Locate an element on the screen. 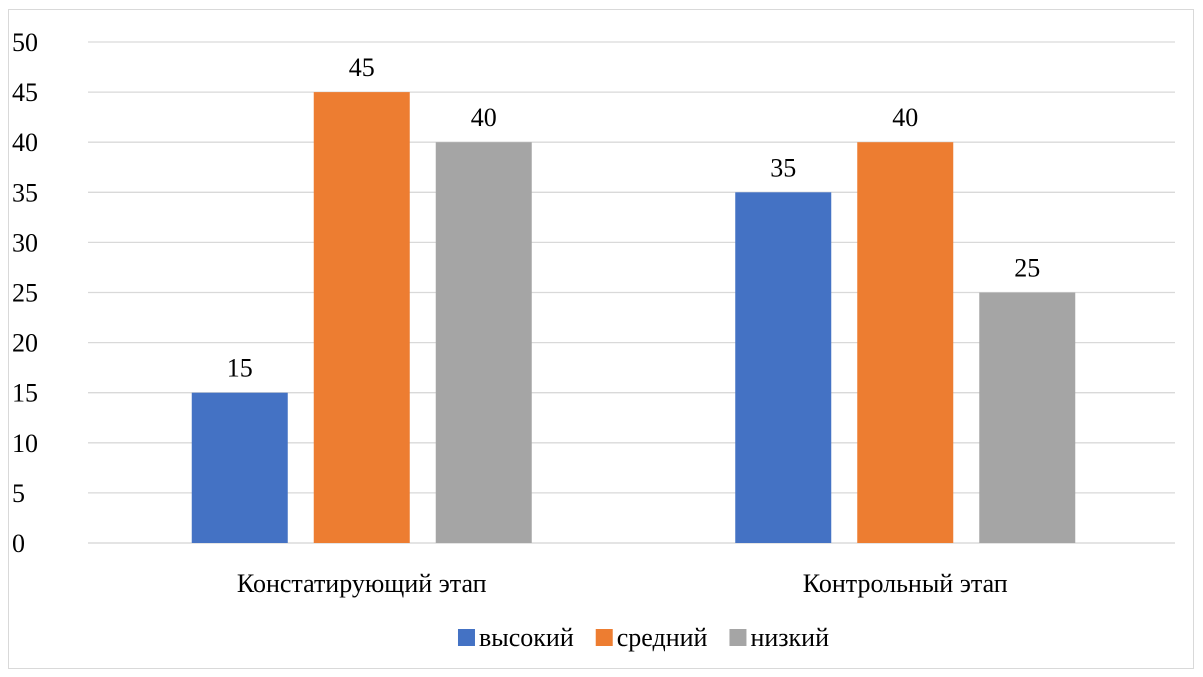 Image resolution: width=1203 pixels, height=677 pixels. y-tick-label: 0 is located at coordinates (18, 543).